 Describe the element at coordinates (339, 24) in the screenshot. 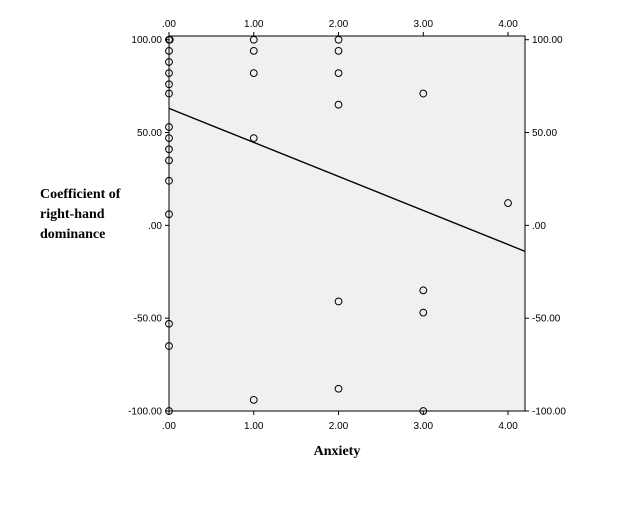

I see `x-tick-label-top: 2.00` at that location.